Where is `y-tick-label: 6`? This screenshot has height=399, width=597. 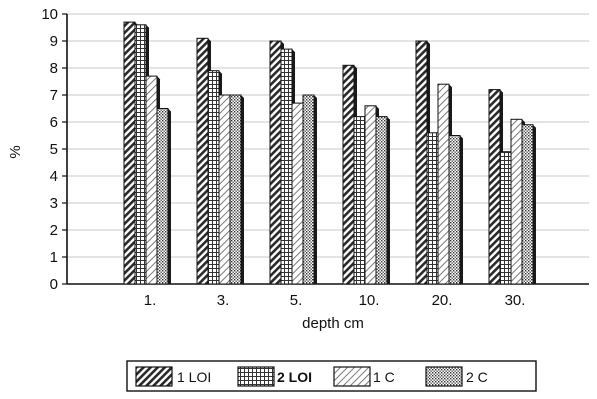 y-tick-label: 6 is located at coordinates (54, 122).